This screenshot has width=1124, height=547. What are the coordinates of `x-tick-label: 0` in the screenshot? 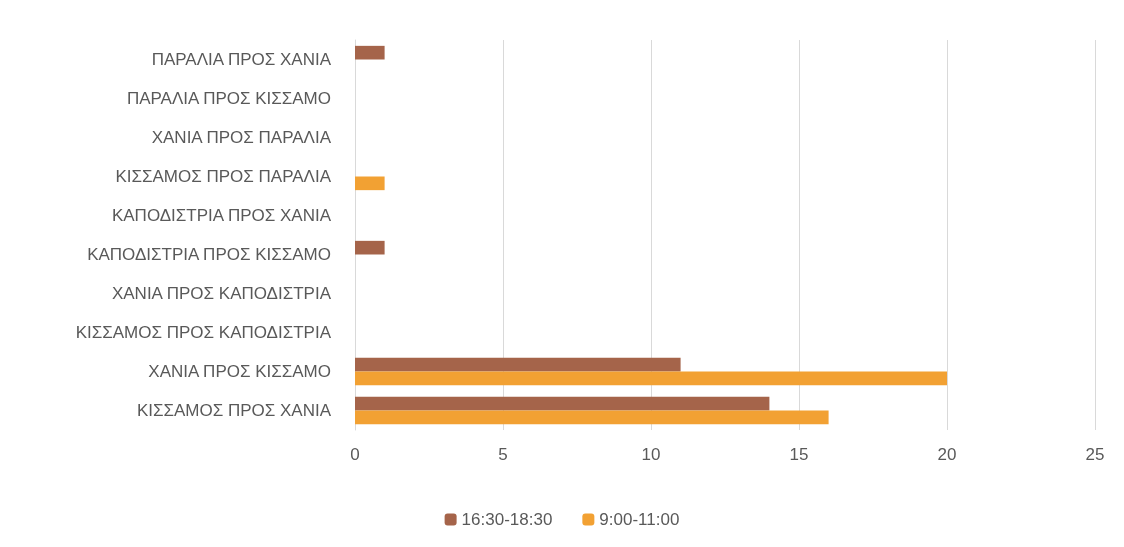 It's located at (355, 454).